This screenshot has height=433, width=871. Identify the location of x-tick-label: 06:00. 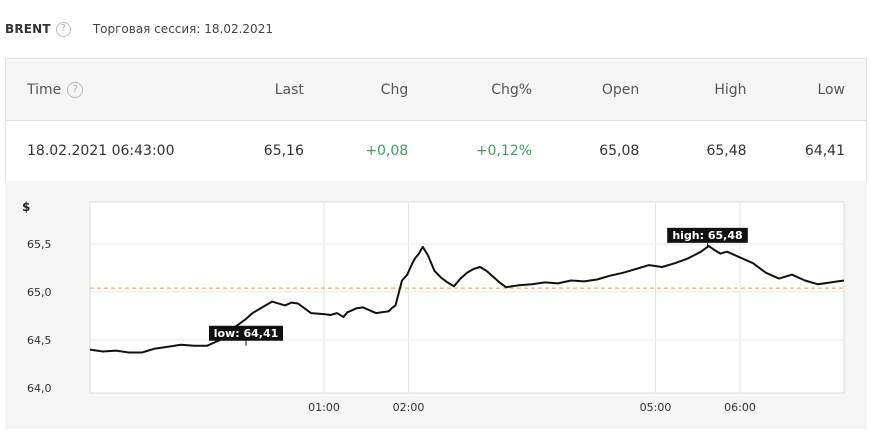
(740, 407).